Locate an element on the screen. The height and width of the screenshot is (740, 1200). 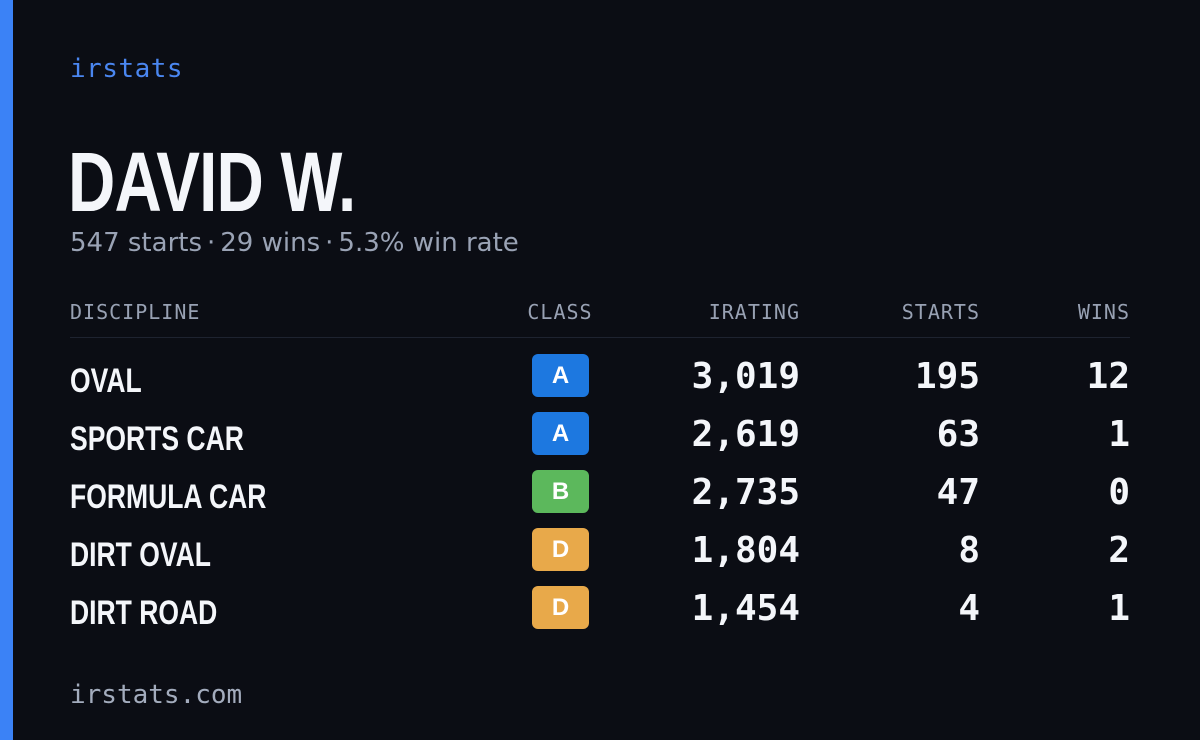
column-header-wins: WINS is located at coordinates (1103, 312).